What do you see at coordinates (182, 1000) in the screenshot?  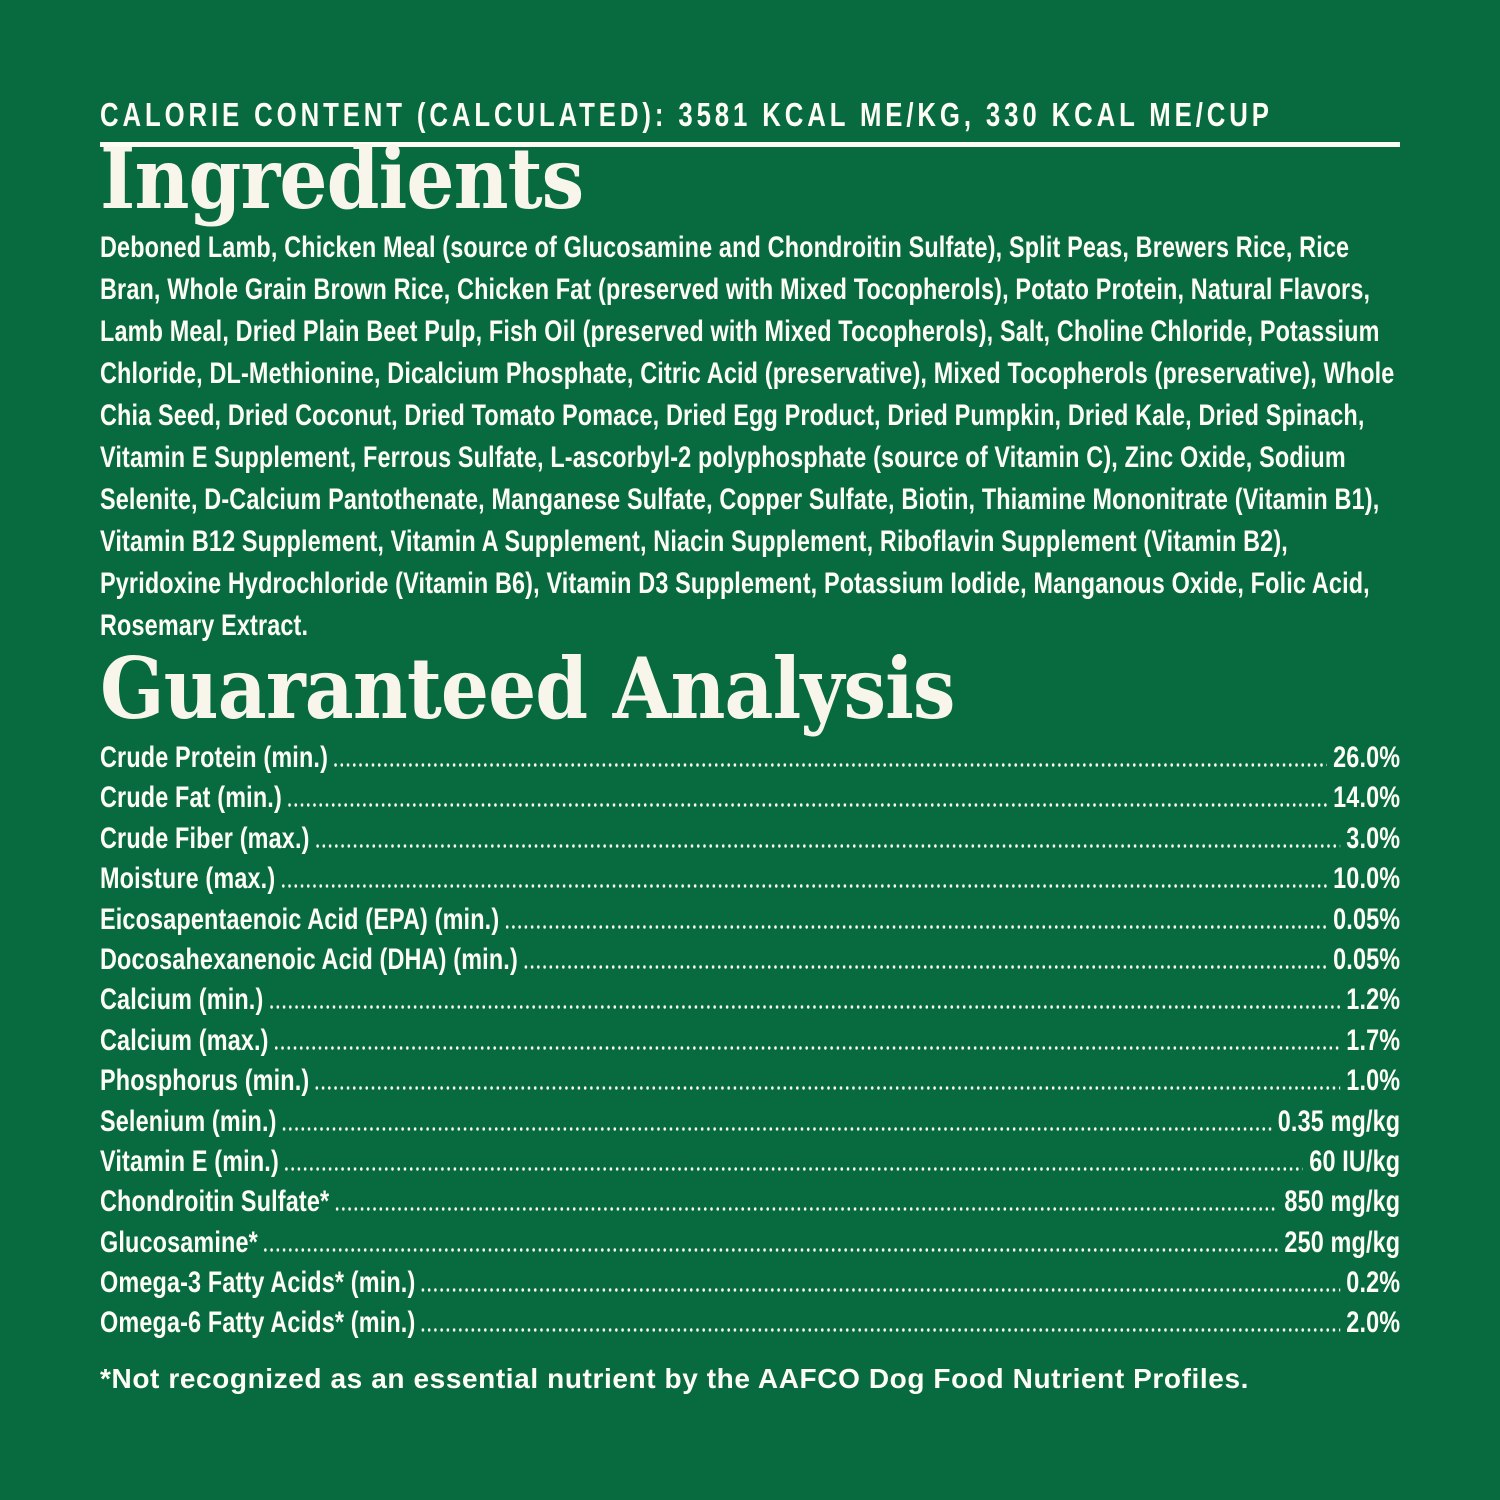 I see `nutrient-name: Calcium (min.)` at bounding box center [182, 1000].